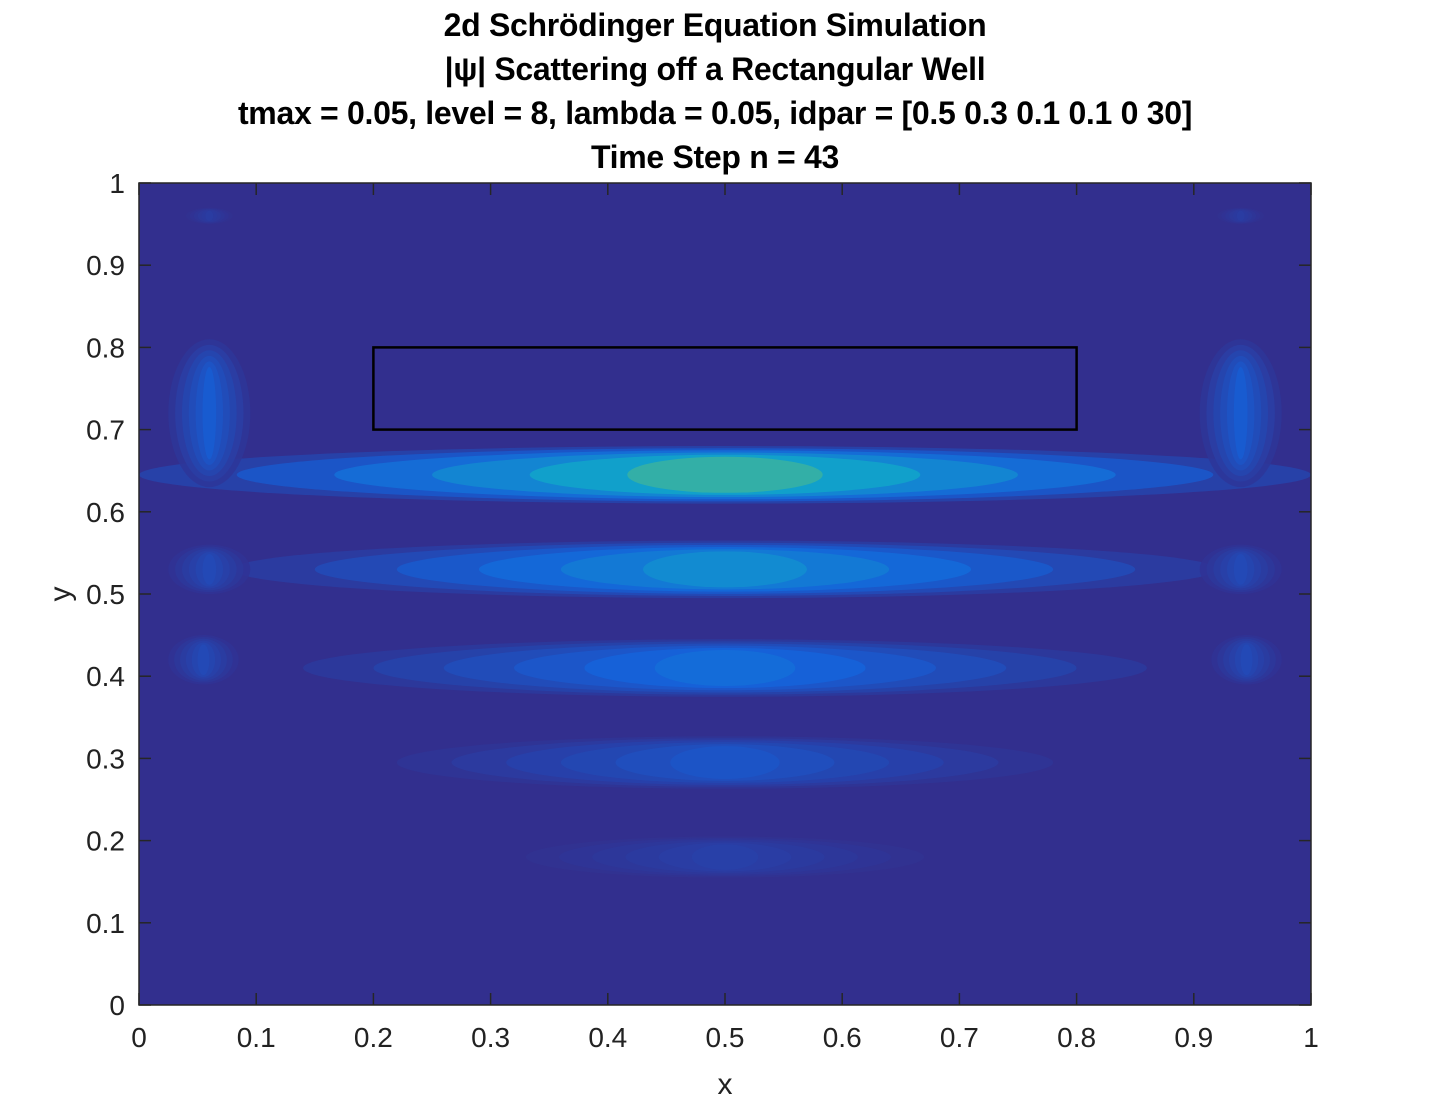 The width and height of the screenshot is (1430, 1106). I want to click on x-tick-label: 0, so click(139, 1037).